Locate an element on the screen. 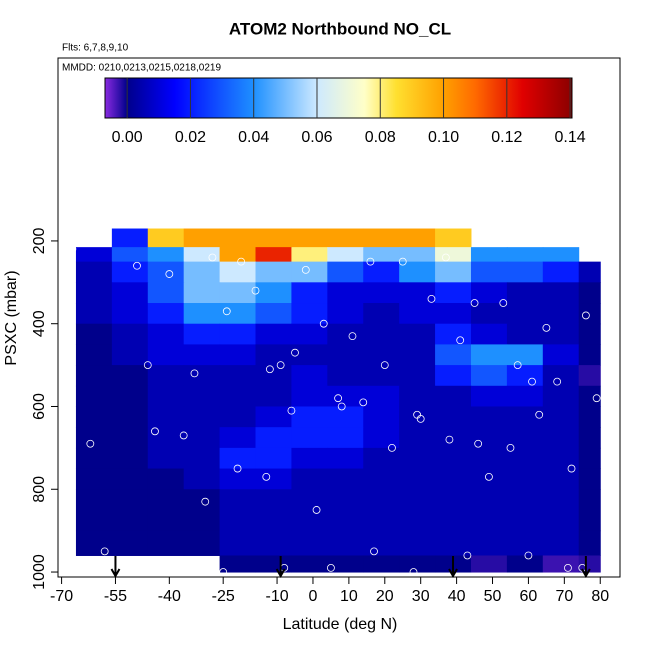 The image size is (650, 650). colorbar-tick-label: 0.00 is located at coordinates (127, 137).